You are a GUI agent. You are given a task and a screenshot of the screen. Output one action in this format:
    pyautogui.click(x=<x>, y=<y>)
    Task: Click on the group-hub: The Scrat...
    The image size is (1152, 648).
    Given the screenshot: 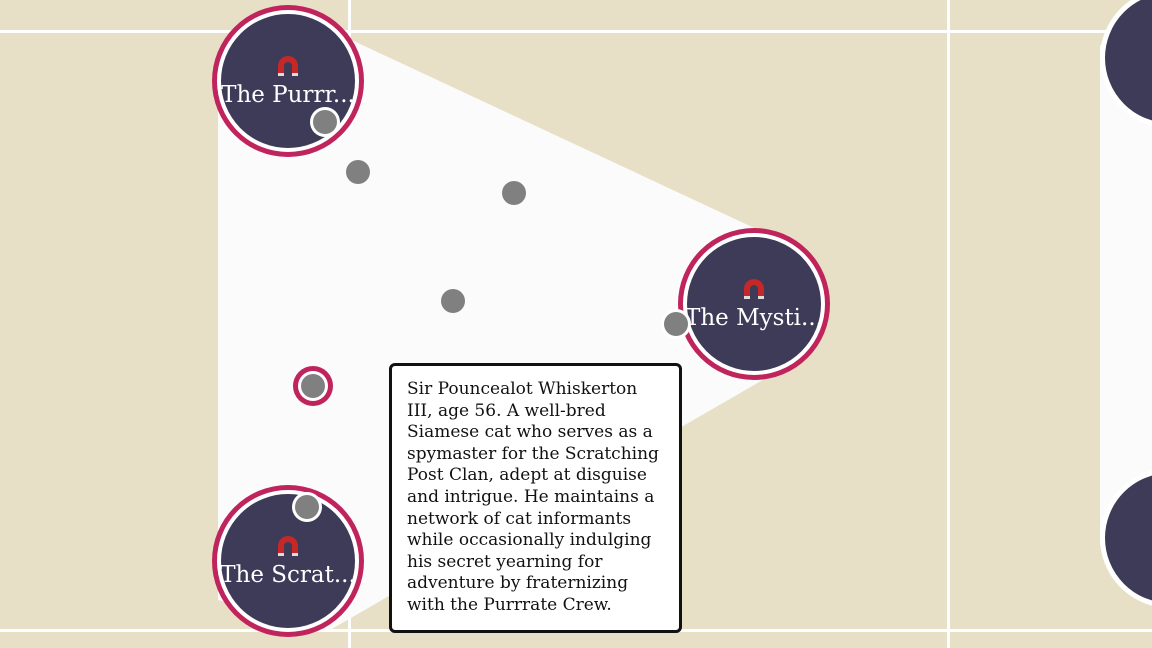 What is the action you would take?
    pyautogui.click(x=288, y=561)
    